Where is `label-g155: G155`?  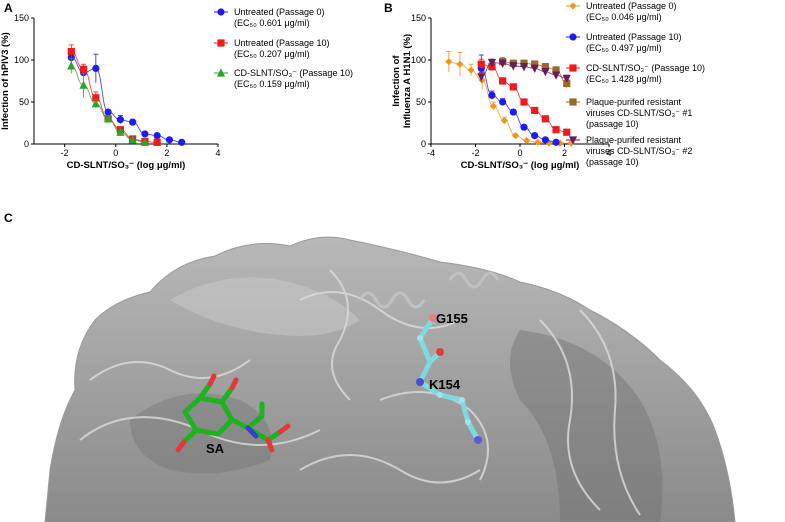 label-g155: G155 is located at coordinates (452, 318).